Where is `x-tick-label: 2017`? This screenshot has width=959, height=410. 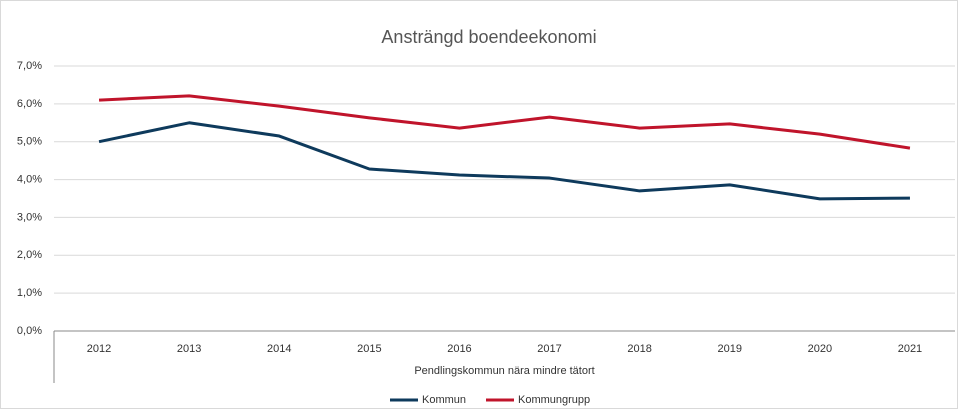
x-tick-label: 2017 is located at coordinates (549, 349).